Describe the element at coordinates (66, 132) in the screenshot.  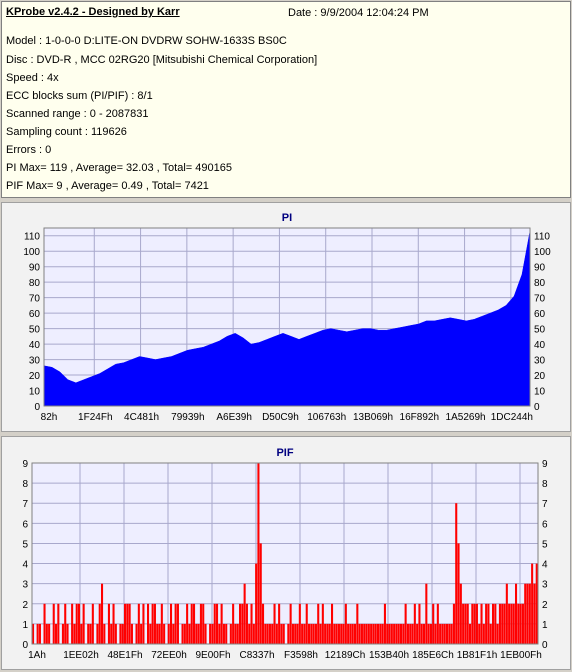
I see `info-sampling: Sampling count : 119626` at that location.